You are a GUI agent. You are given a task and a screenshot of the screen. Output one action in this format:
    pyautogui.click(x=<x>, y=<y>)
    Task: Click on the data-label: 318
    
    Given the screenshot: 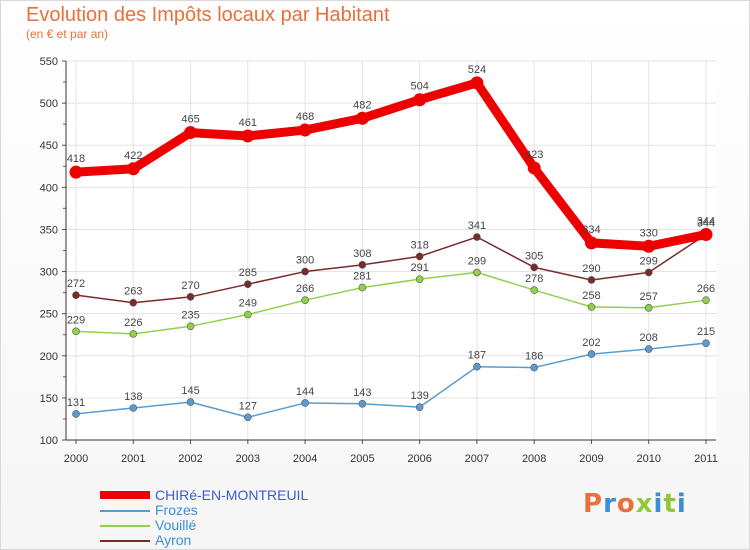 What is the action you would take?
    pyautogui.click(x=419, y=245)
    